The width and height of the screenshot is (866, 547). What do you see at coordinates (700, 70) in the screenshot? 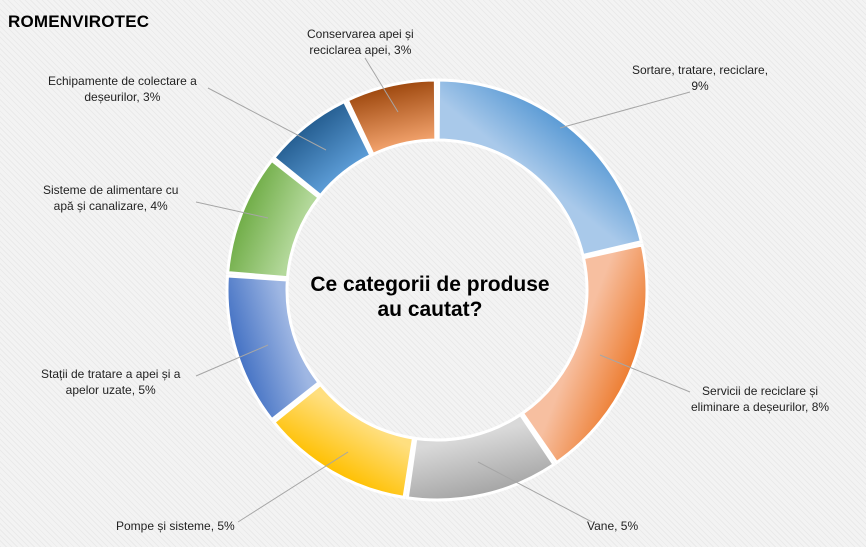
I see `data-label-1-line-1: Sortare, tratare, reciclare,` at bounding box center [700, 70].